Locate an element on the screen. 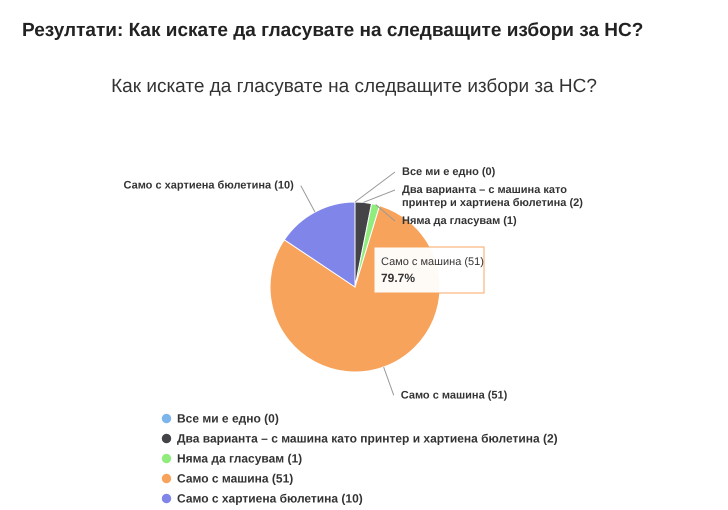  legend-label: Два варианта – с машина като принтер и хартиена бюлетина (2) is located at coordinates (367, 439).